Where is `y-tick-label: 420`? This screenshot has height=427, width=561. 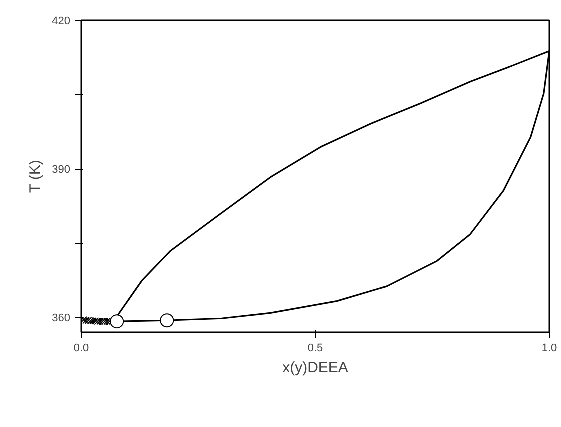
y-tick-label: 420 is located at coordinates (61, 22).